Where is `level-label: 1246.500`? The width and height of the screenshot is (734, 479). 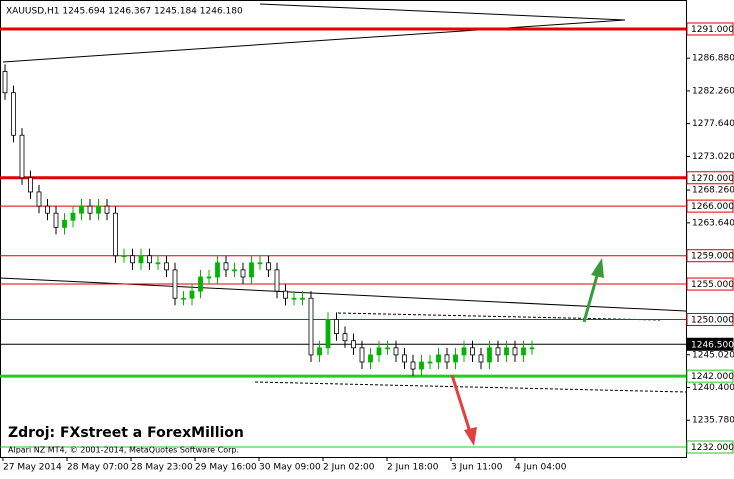 level-label: 1246.500 is located at coordinates (712, 345).